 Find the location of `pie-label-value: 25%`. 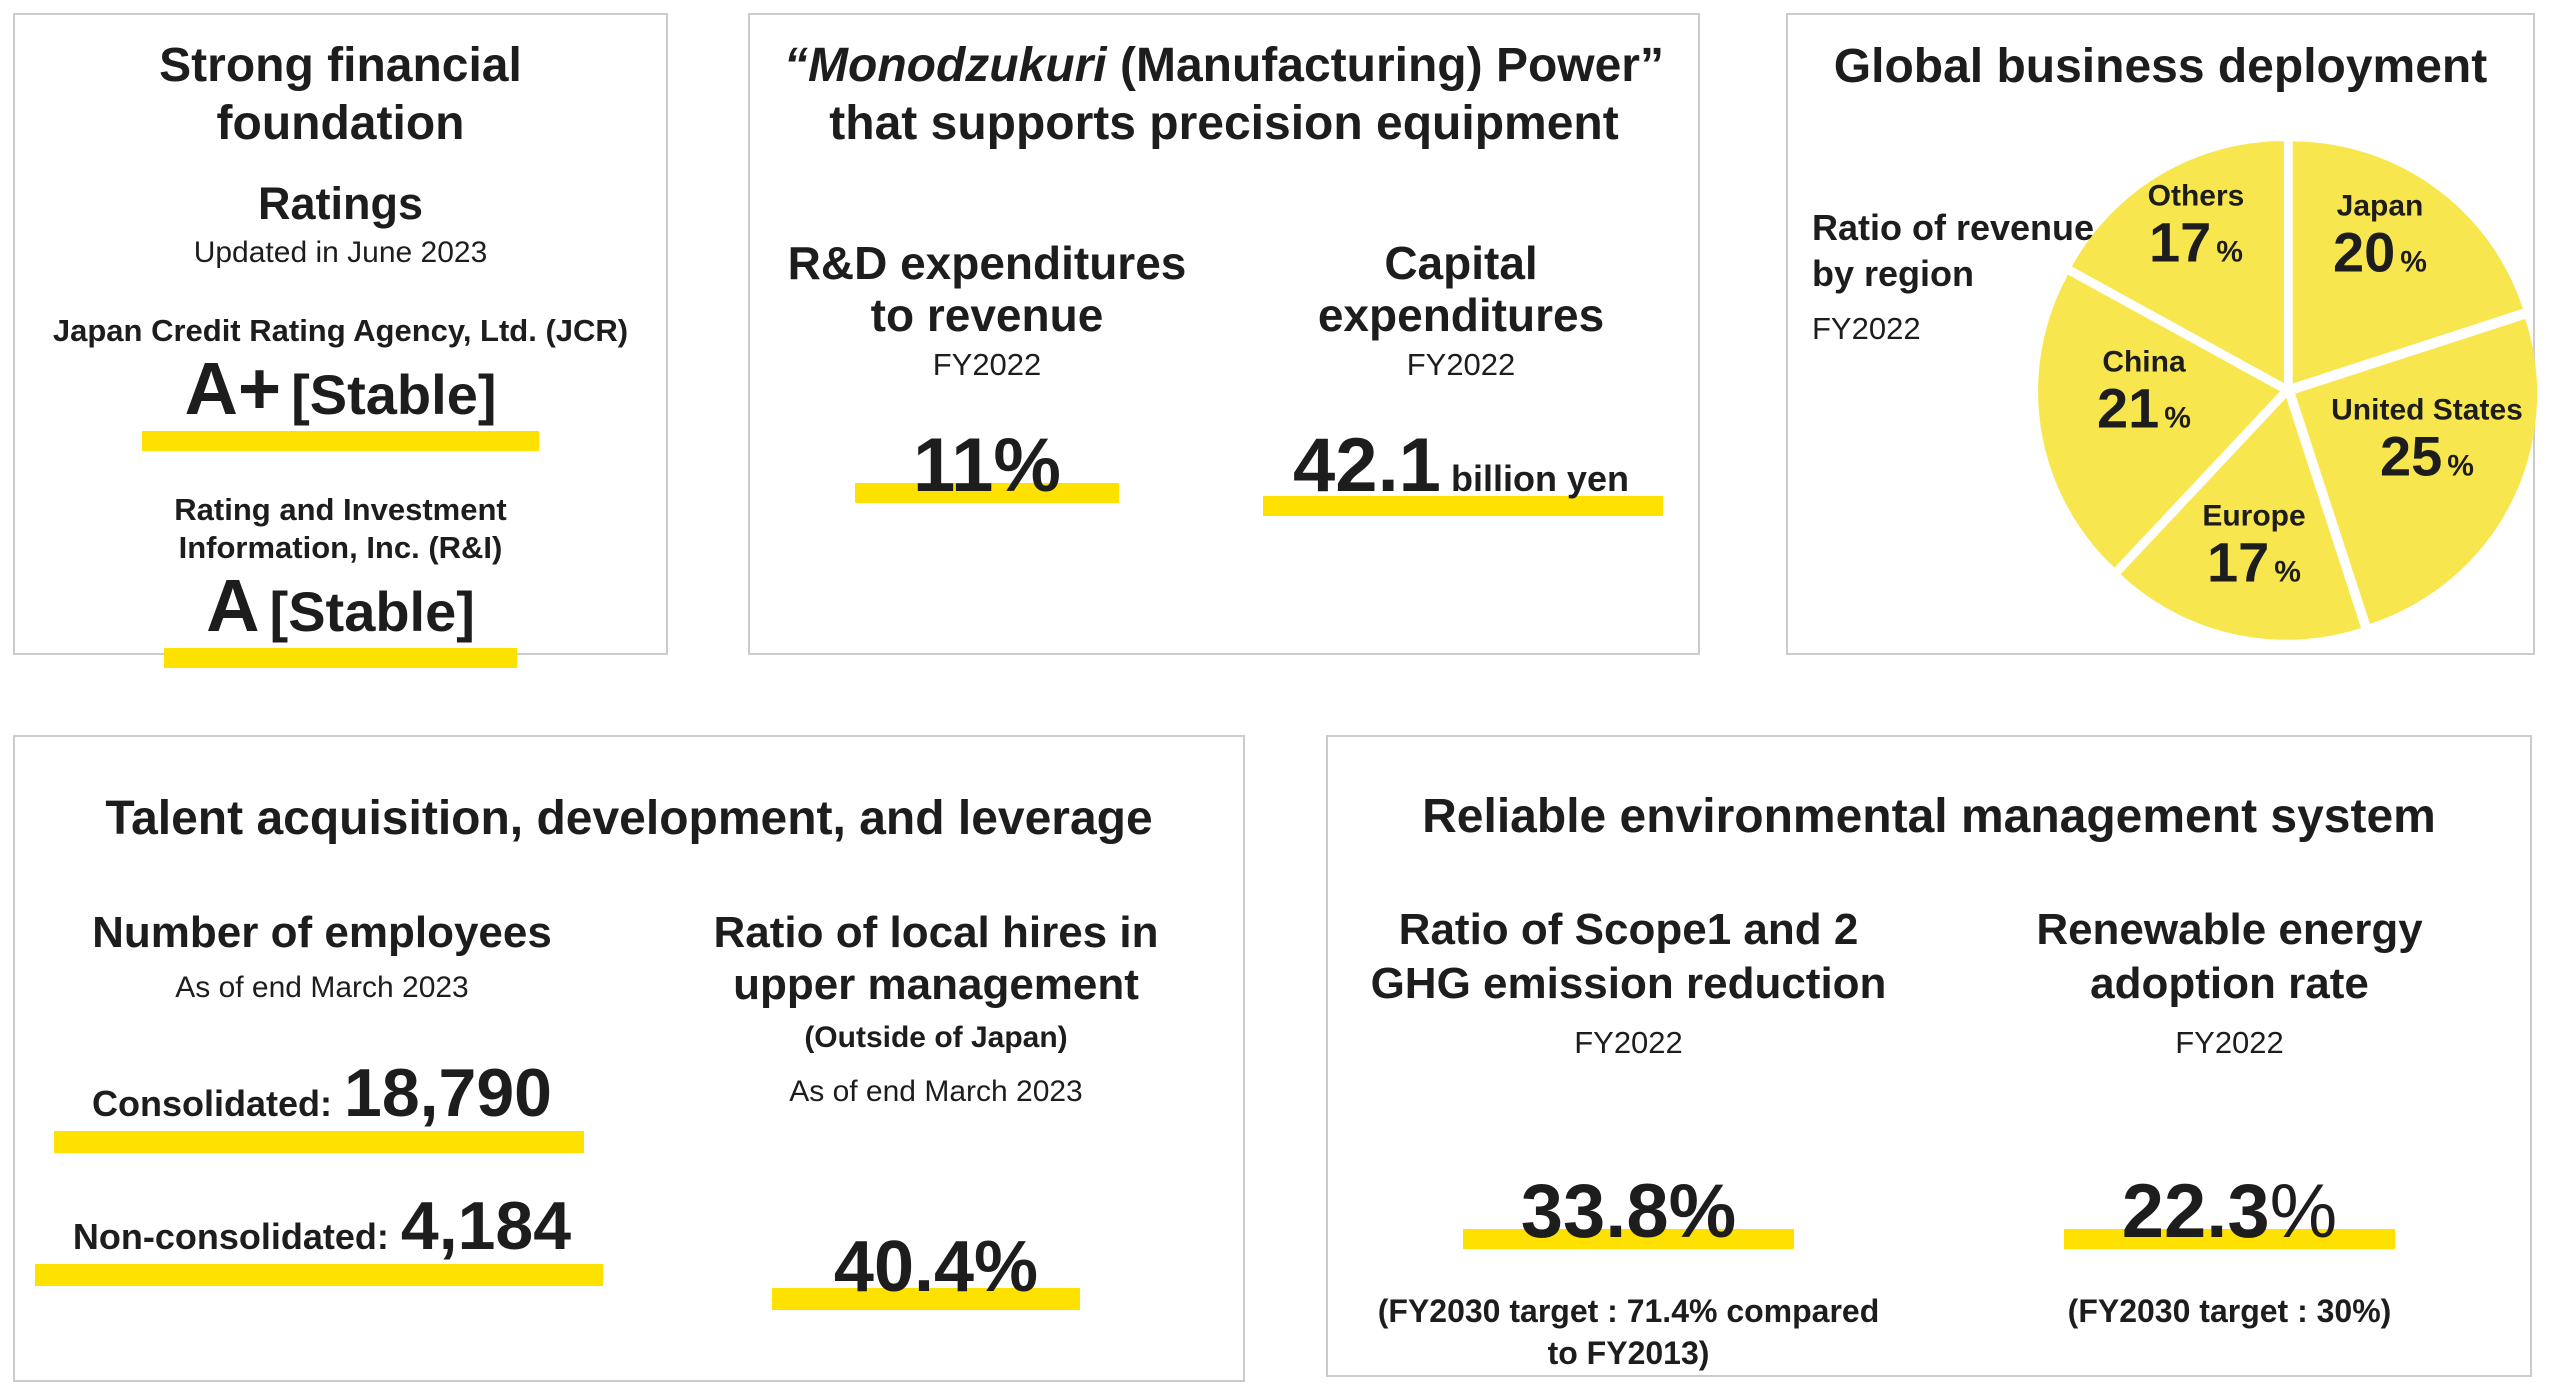

pie-label-value: 25% is located at coordinates (2427, 456).